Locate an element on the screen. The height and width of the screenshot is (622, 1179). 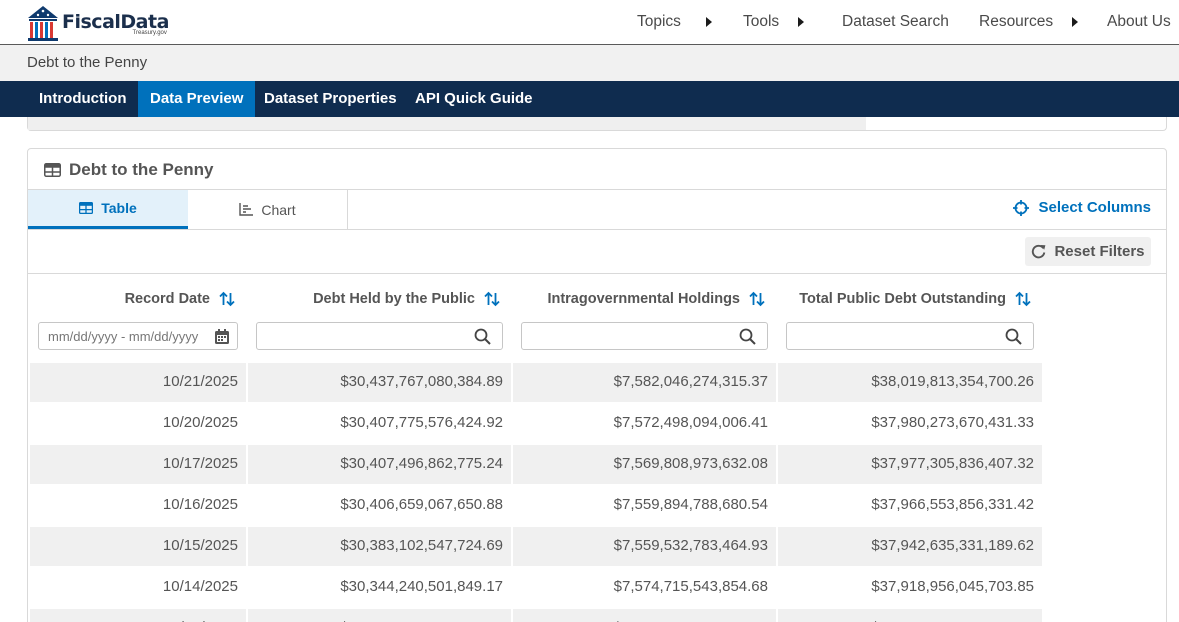
column-header-intragovernmental-holdings: Intragovernmental Holdings is located at coordinates (639, 299).